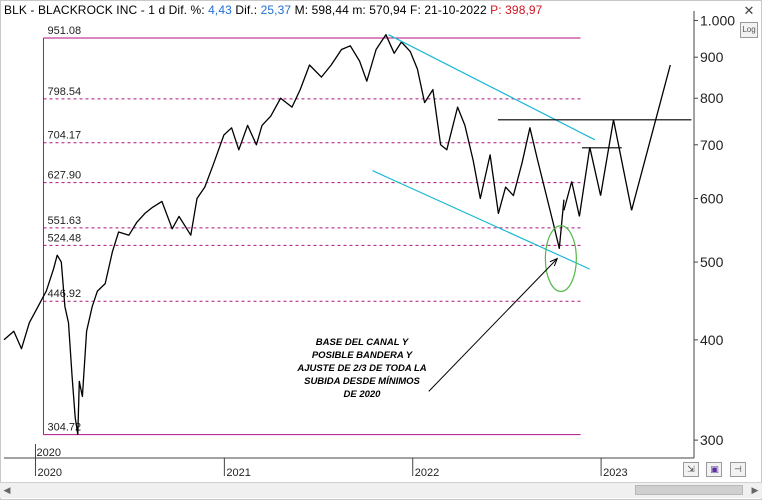 Image resolution: width=762 pixels, height=500 pixels. Describe the element at coordinates (496, 10) in the screenshot. I see `price-label: P:` at that location.